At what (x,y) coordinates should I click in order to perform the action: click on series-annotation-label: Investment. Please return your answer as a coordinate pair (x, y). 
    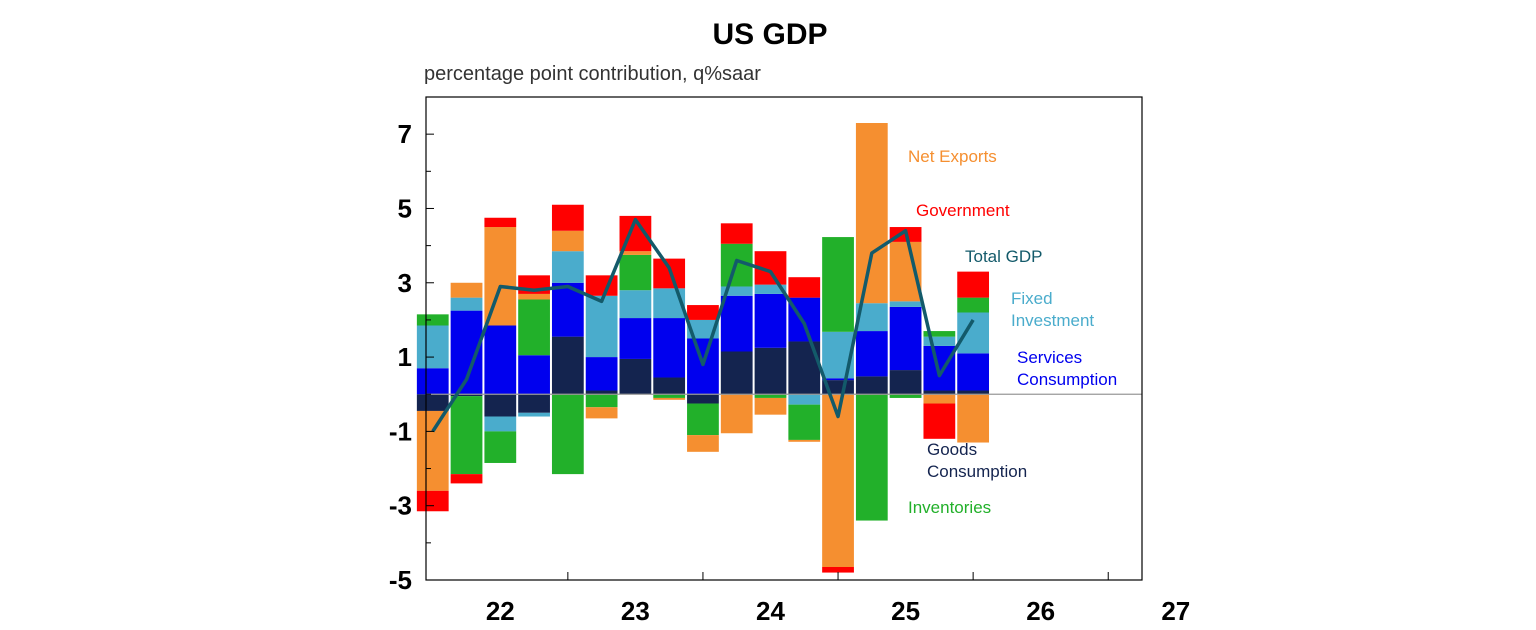
    Looking at the image, I should click on (1052, 320).